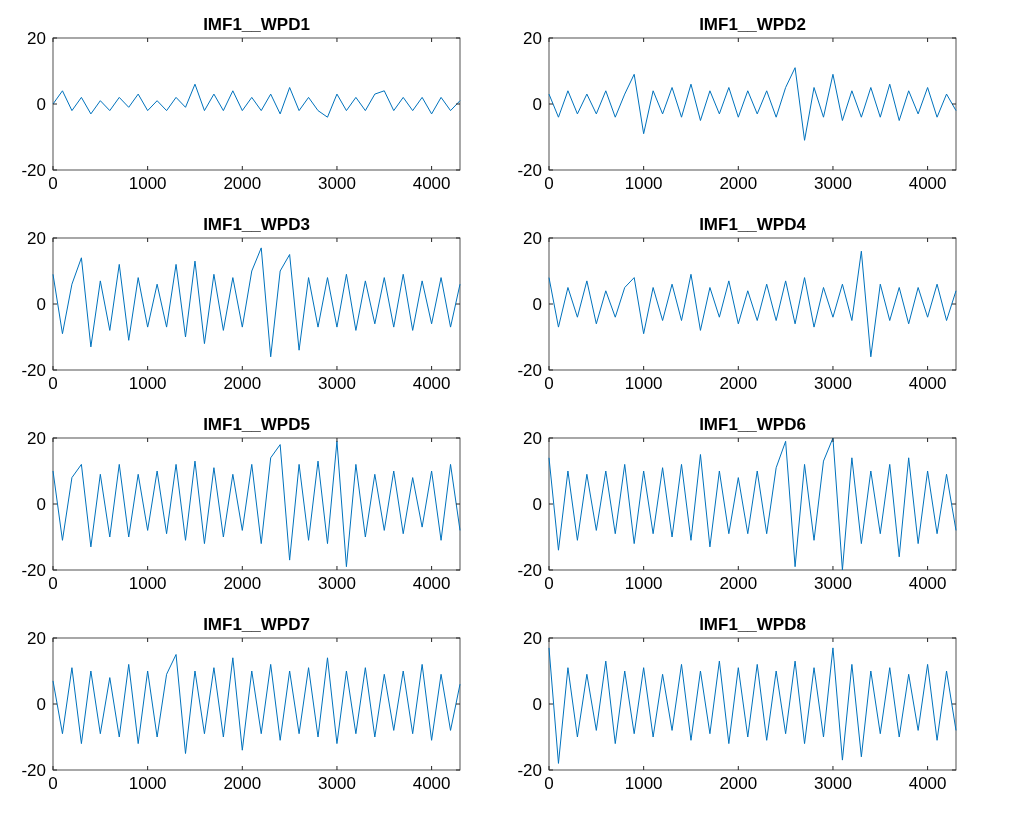 The image size is (1009, 820). Describe the element at coordinates (752, 24) in the screenshot. I see `chart-title: IMF1__WPD2` at that location.